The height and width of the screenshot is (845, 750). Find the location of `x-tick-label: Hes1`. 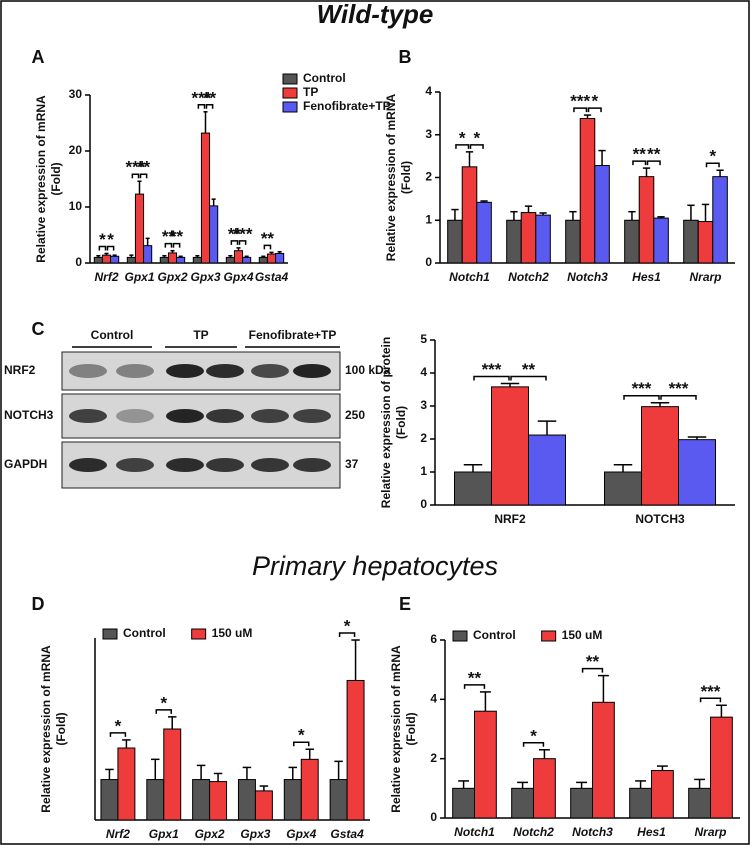

x-tick-label: Hes1 is located at coordinates (651, 832).